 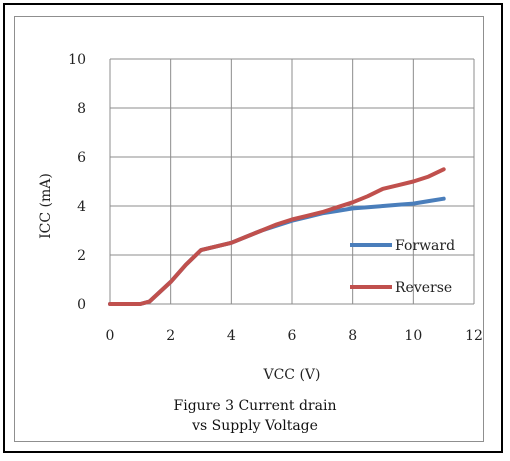 I want to click on x-tick-label: 10, so click(x=413, y=336).